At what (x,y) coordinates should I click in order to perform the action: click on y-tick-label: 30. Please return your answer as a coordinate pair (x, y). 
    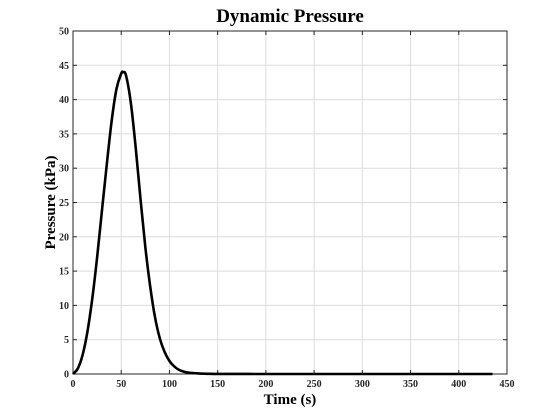
    Looking at the image, I should click on (64, 169).